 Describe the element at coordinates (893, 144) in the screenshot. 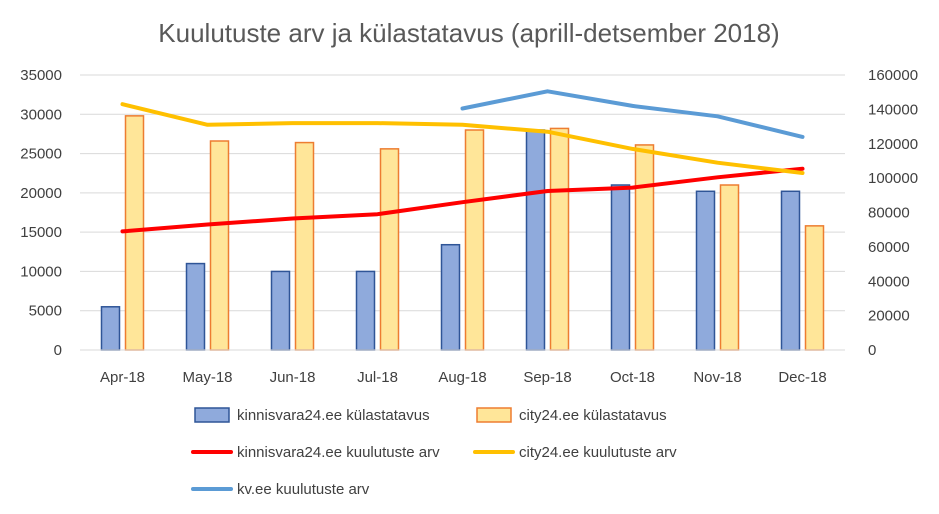

I see `right-tick-label: 120000` at that location.